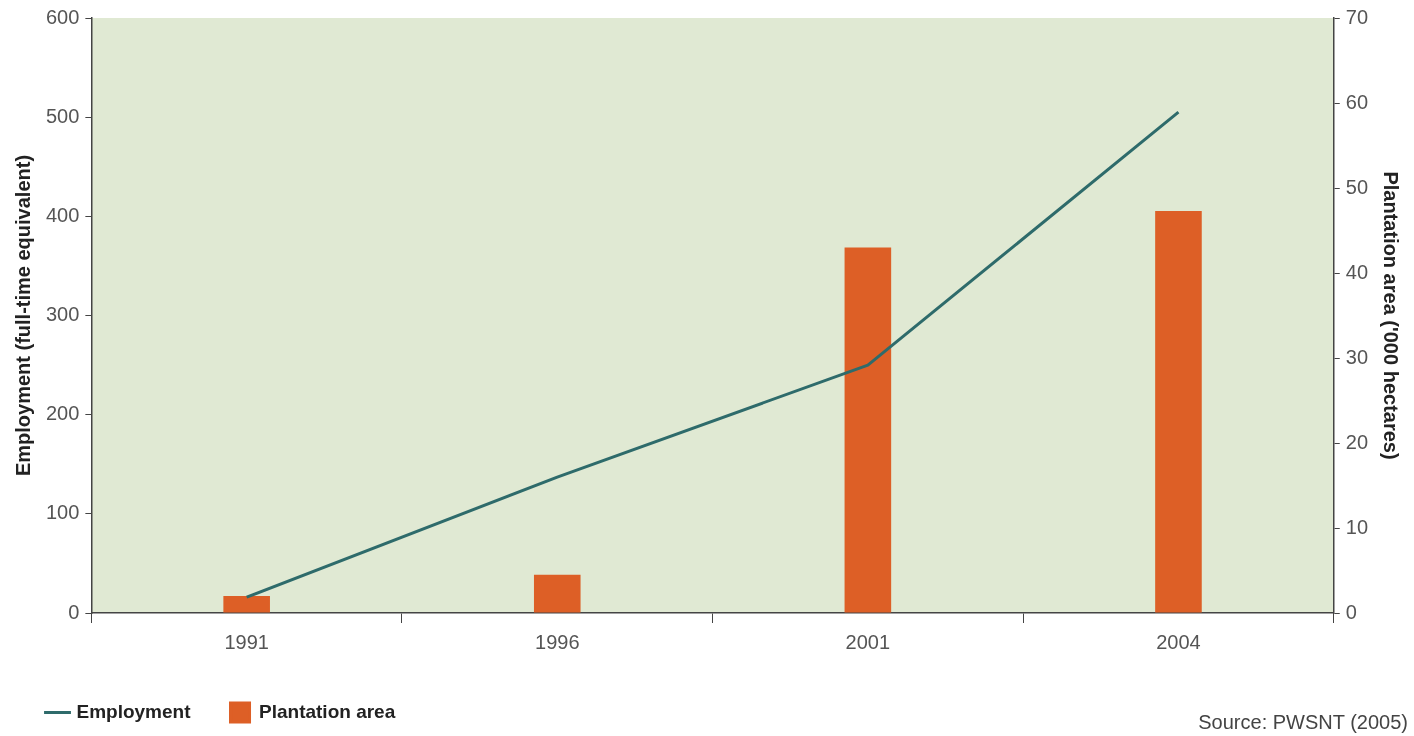  Describe the element at coordinates (1356, 526) in the screenshot. I see `y2-tick-label: 10` at that location.